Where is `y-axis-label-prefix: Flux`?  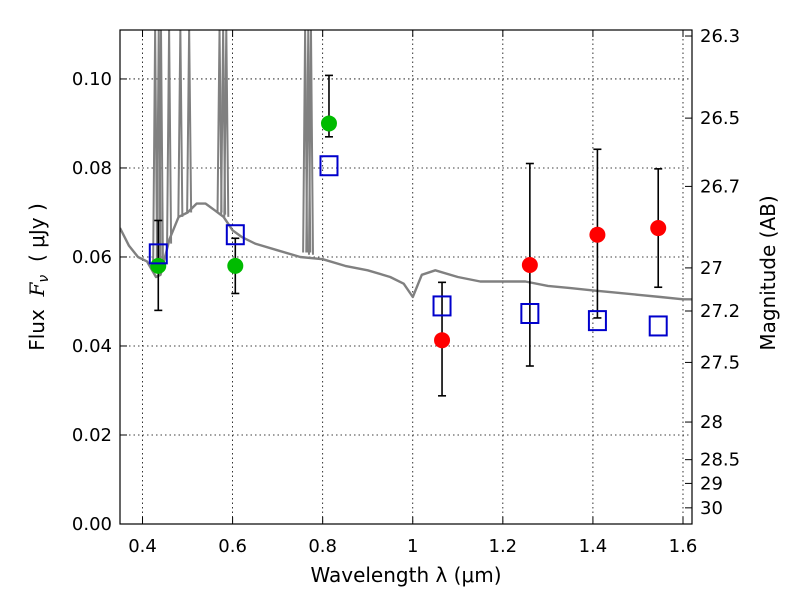
y-axis-label-prefix: Flux is located at coordinates (37, 323).